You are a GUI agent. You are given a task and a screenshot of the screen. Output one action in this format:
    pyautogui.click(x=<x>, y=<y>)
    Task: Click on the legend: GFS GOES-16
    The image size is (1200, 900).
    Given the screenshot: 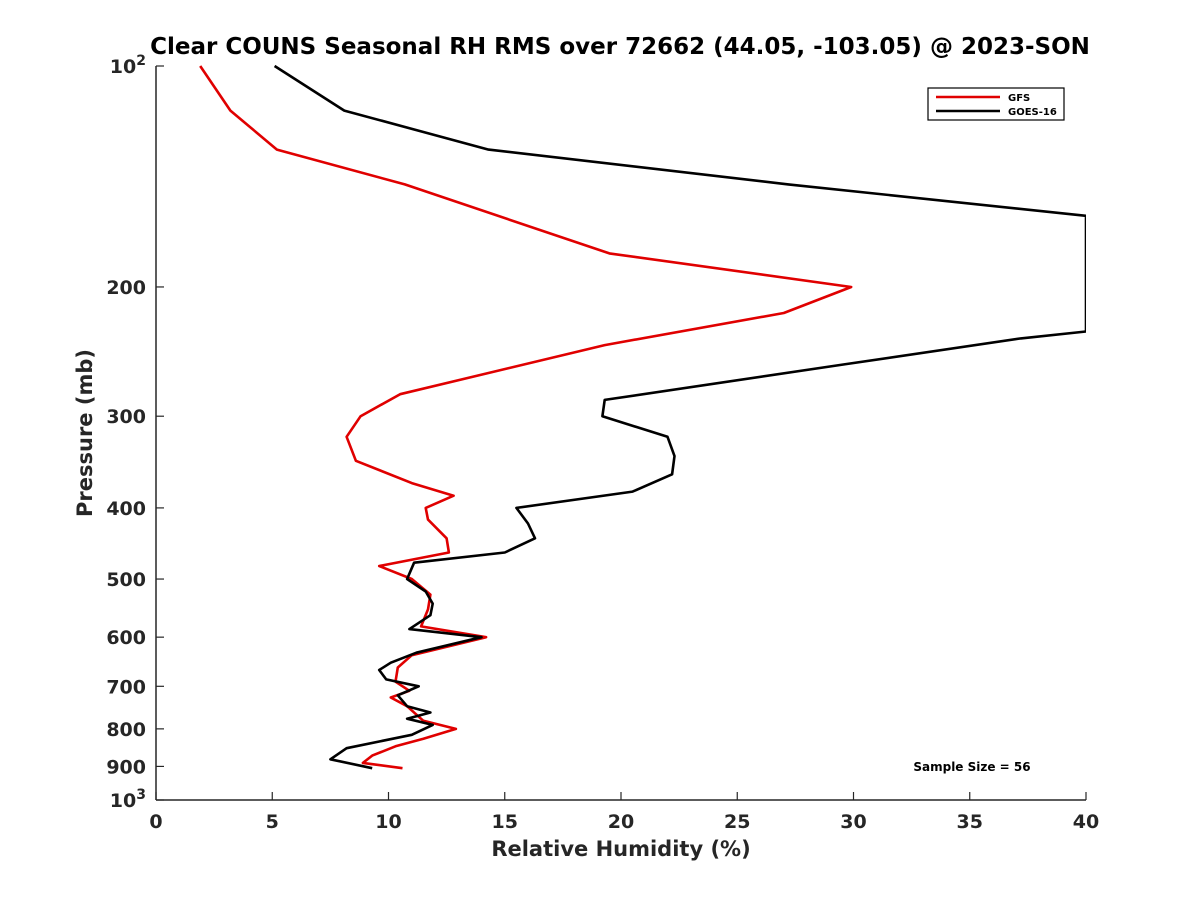 What is the action you would take?
    pyautogui.click(x=996, y=104)
    